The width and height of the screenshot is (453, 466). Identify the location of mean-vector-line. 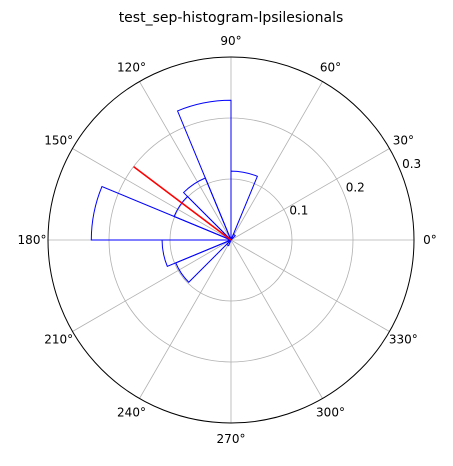
(182, 203).